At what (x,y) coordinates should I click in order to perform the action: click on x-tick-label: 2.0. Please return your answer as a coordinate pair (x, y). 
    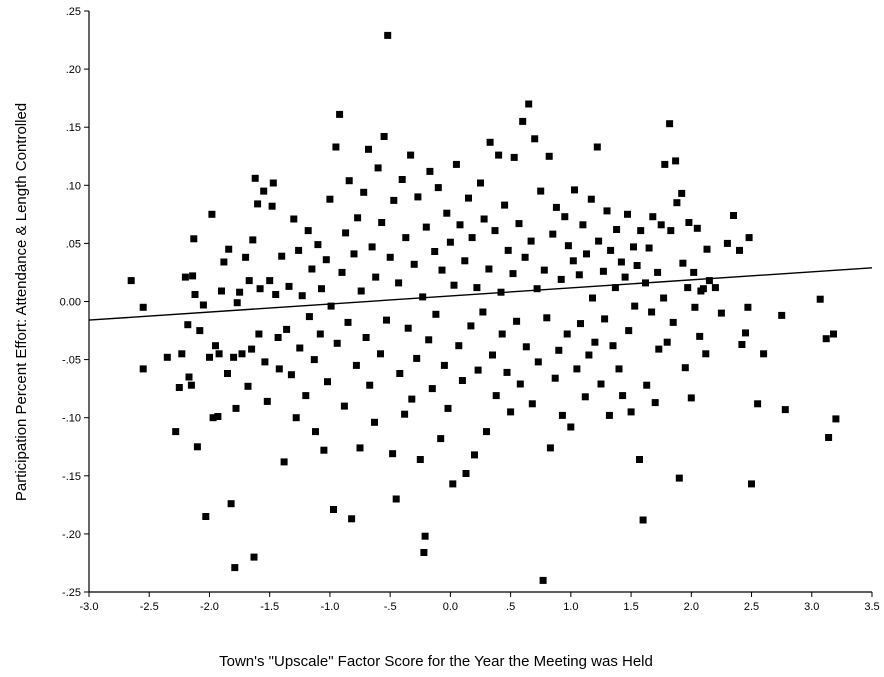
    Looking at the image, I should click on (691, 607).